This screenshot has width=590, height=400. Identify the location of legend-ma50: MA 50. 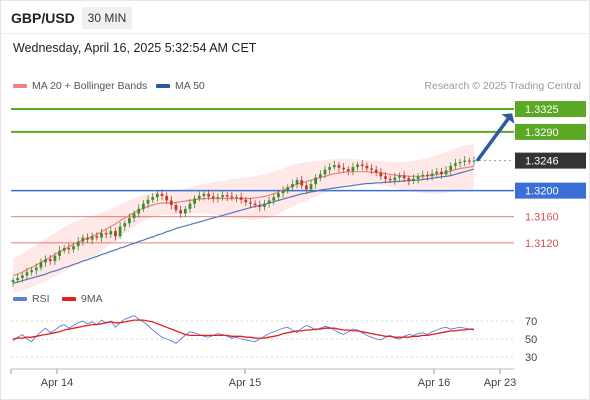
(180, 86).